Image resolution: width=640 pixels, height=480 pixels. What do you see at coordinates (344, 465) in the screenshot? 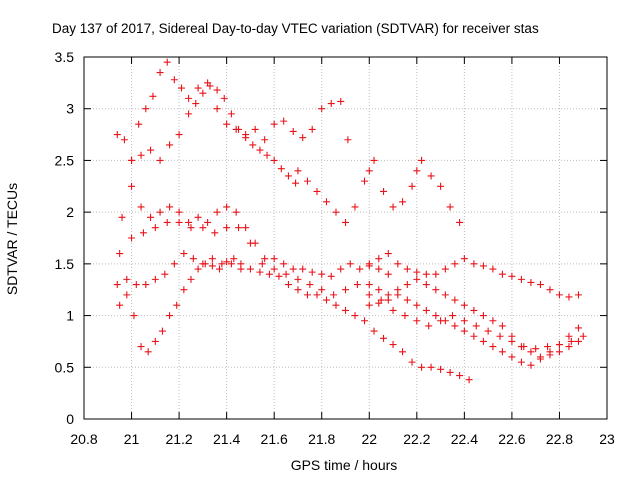
I see `x-axis-label: GPS time / hours` at bounding box center [344, 465].